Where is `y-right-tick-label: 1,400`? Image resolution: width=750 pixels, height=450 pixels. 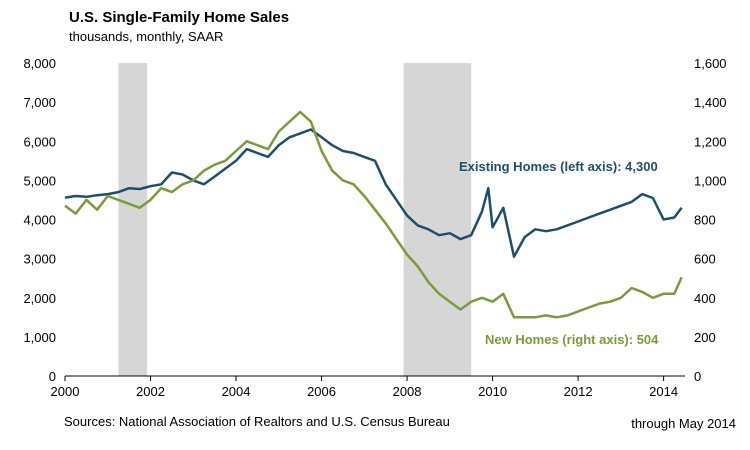 y-right-tick-label: 1,400 is located at coordinates (710, 102).